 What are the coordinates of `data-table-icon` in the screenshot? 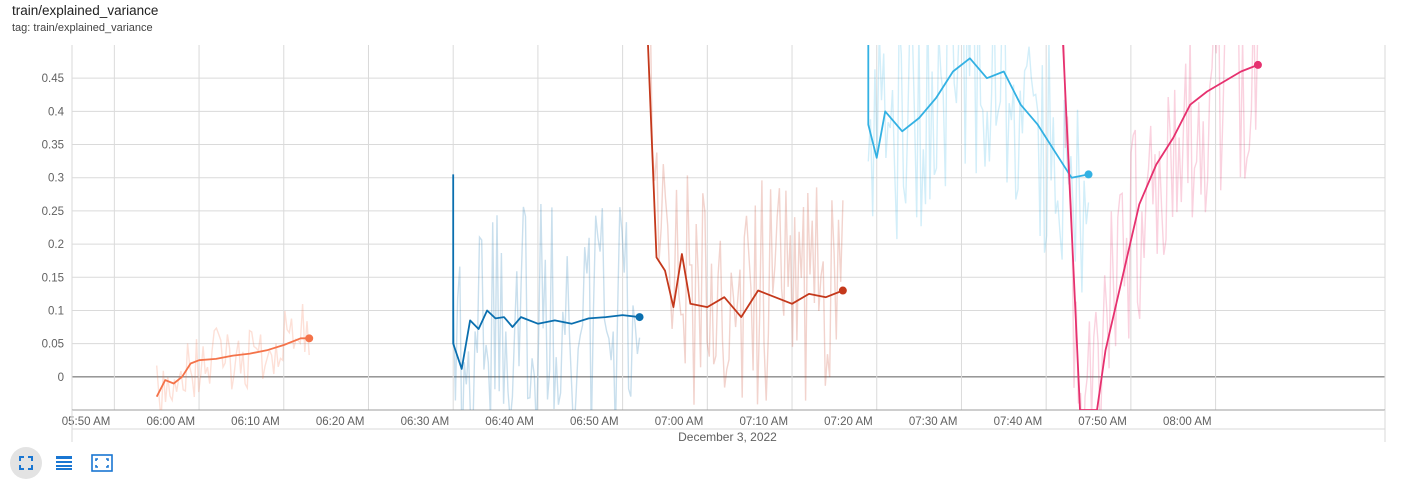 It's located at (64, 463).